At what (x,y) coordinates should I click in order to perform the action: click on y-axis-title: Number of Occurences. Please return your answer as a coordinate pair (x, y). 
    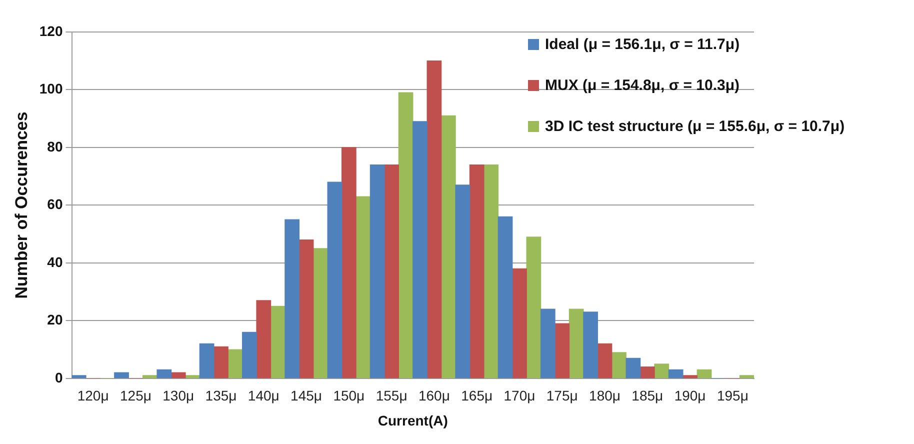
    Looking at the image, I should click on (21, 205).